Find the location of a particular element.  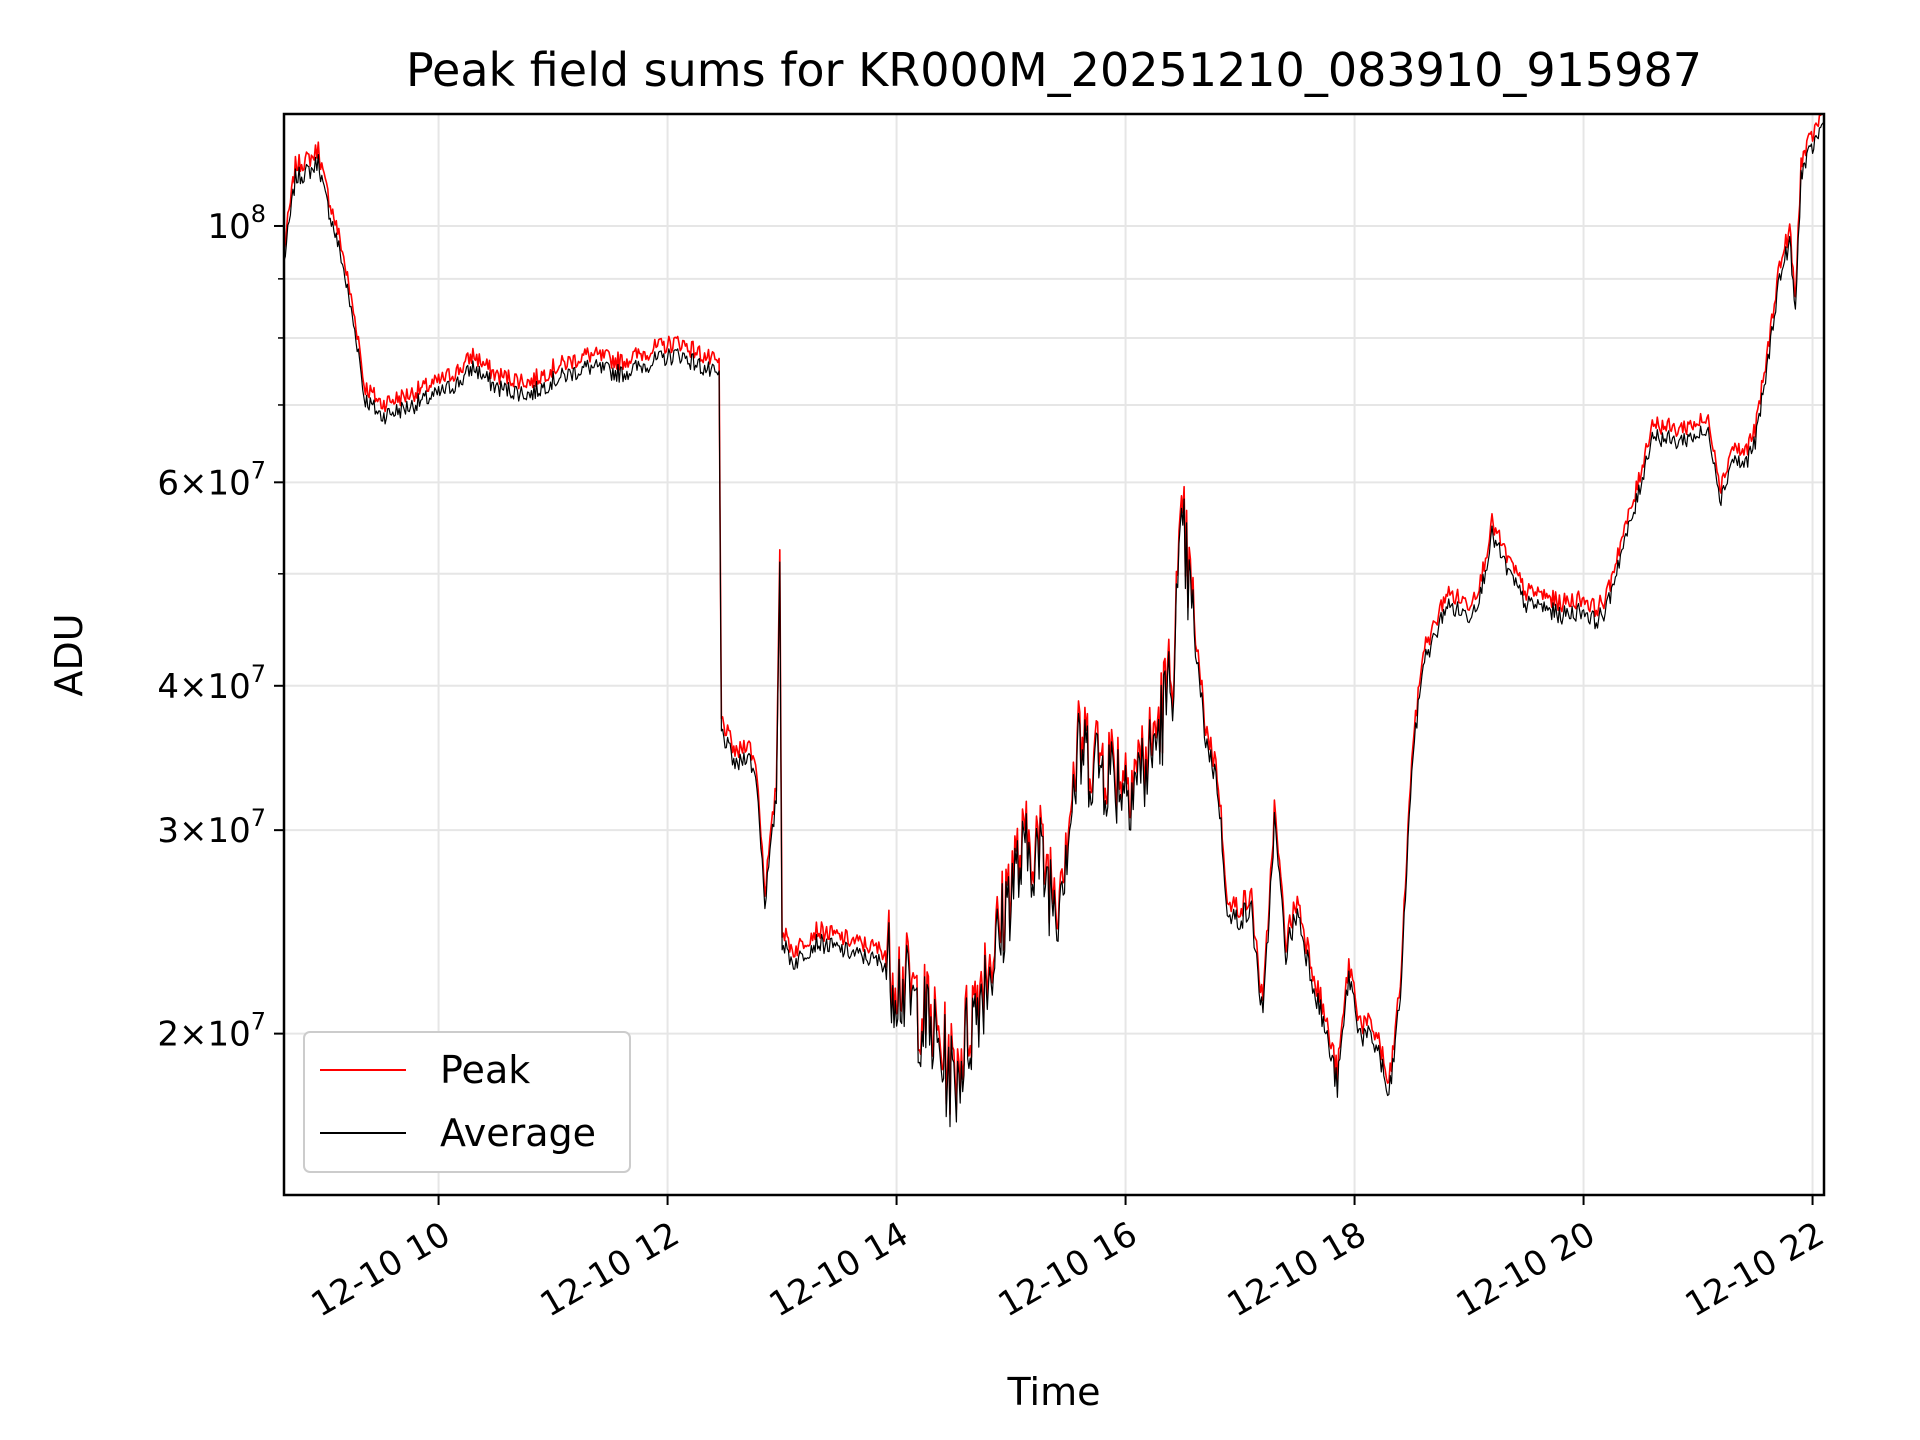

y-tick-label-3: 6×107 is located at coordinates (211, 479).